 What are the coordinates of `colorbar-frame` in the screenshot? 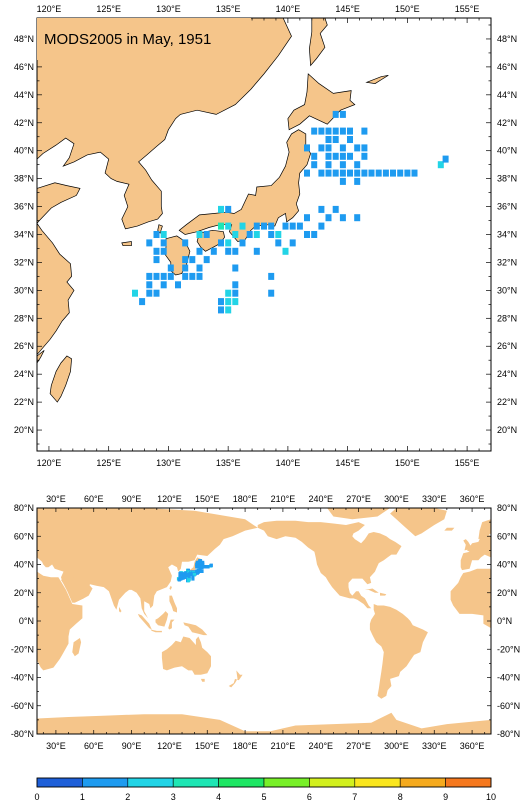 It's located at (264, 782).